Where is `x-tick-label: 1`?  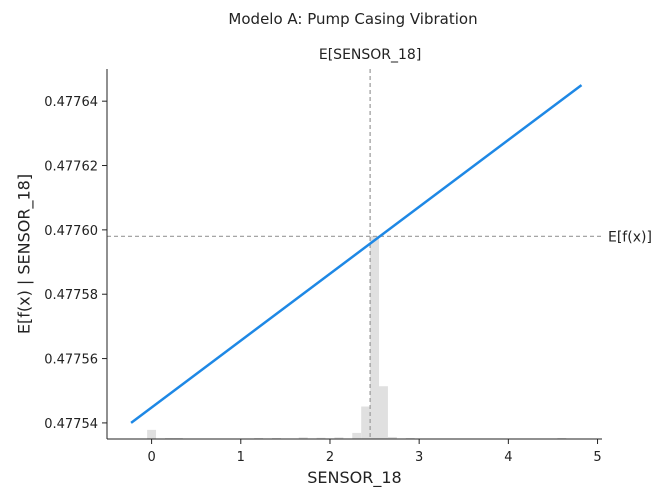
x-tick-label: 1 is located at coordinates (241, 457).